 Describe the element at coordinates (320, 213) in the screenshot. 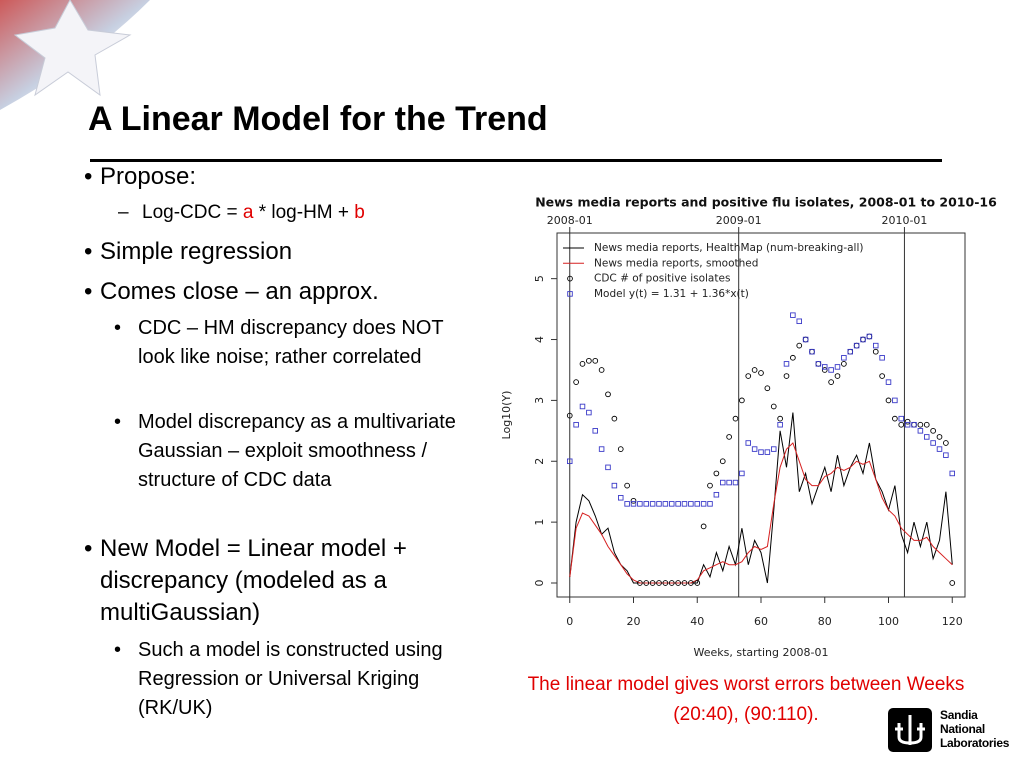

I see `bullet: – Log-CDC = a * log-HM + b` at that location.